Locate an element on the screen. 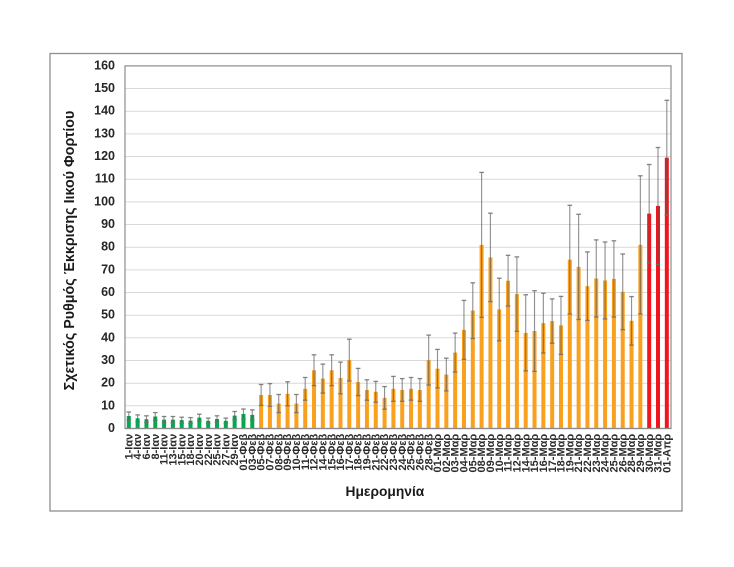 The image size is (734, 567). svg-text: 19-Μαρ is located at coordinates (570, 453).